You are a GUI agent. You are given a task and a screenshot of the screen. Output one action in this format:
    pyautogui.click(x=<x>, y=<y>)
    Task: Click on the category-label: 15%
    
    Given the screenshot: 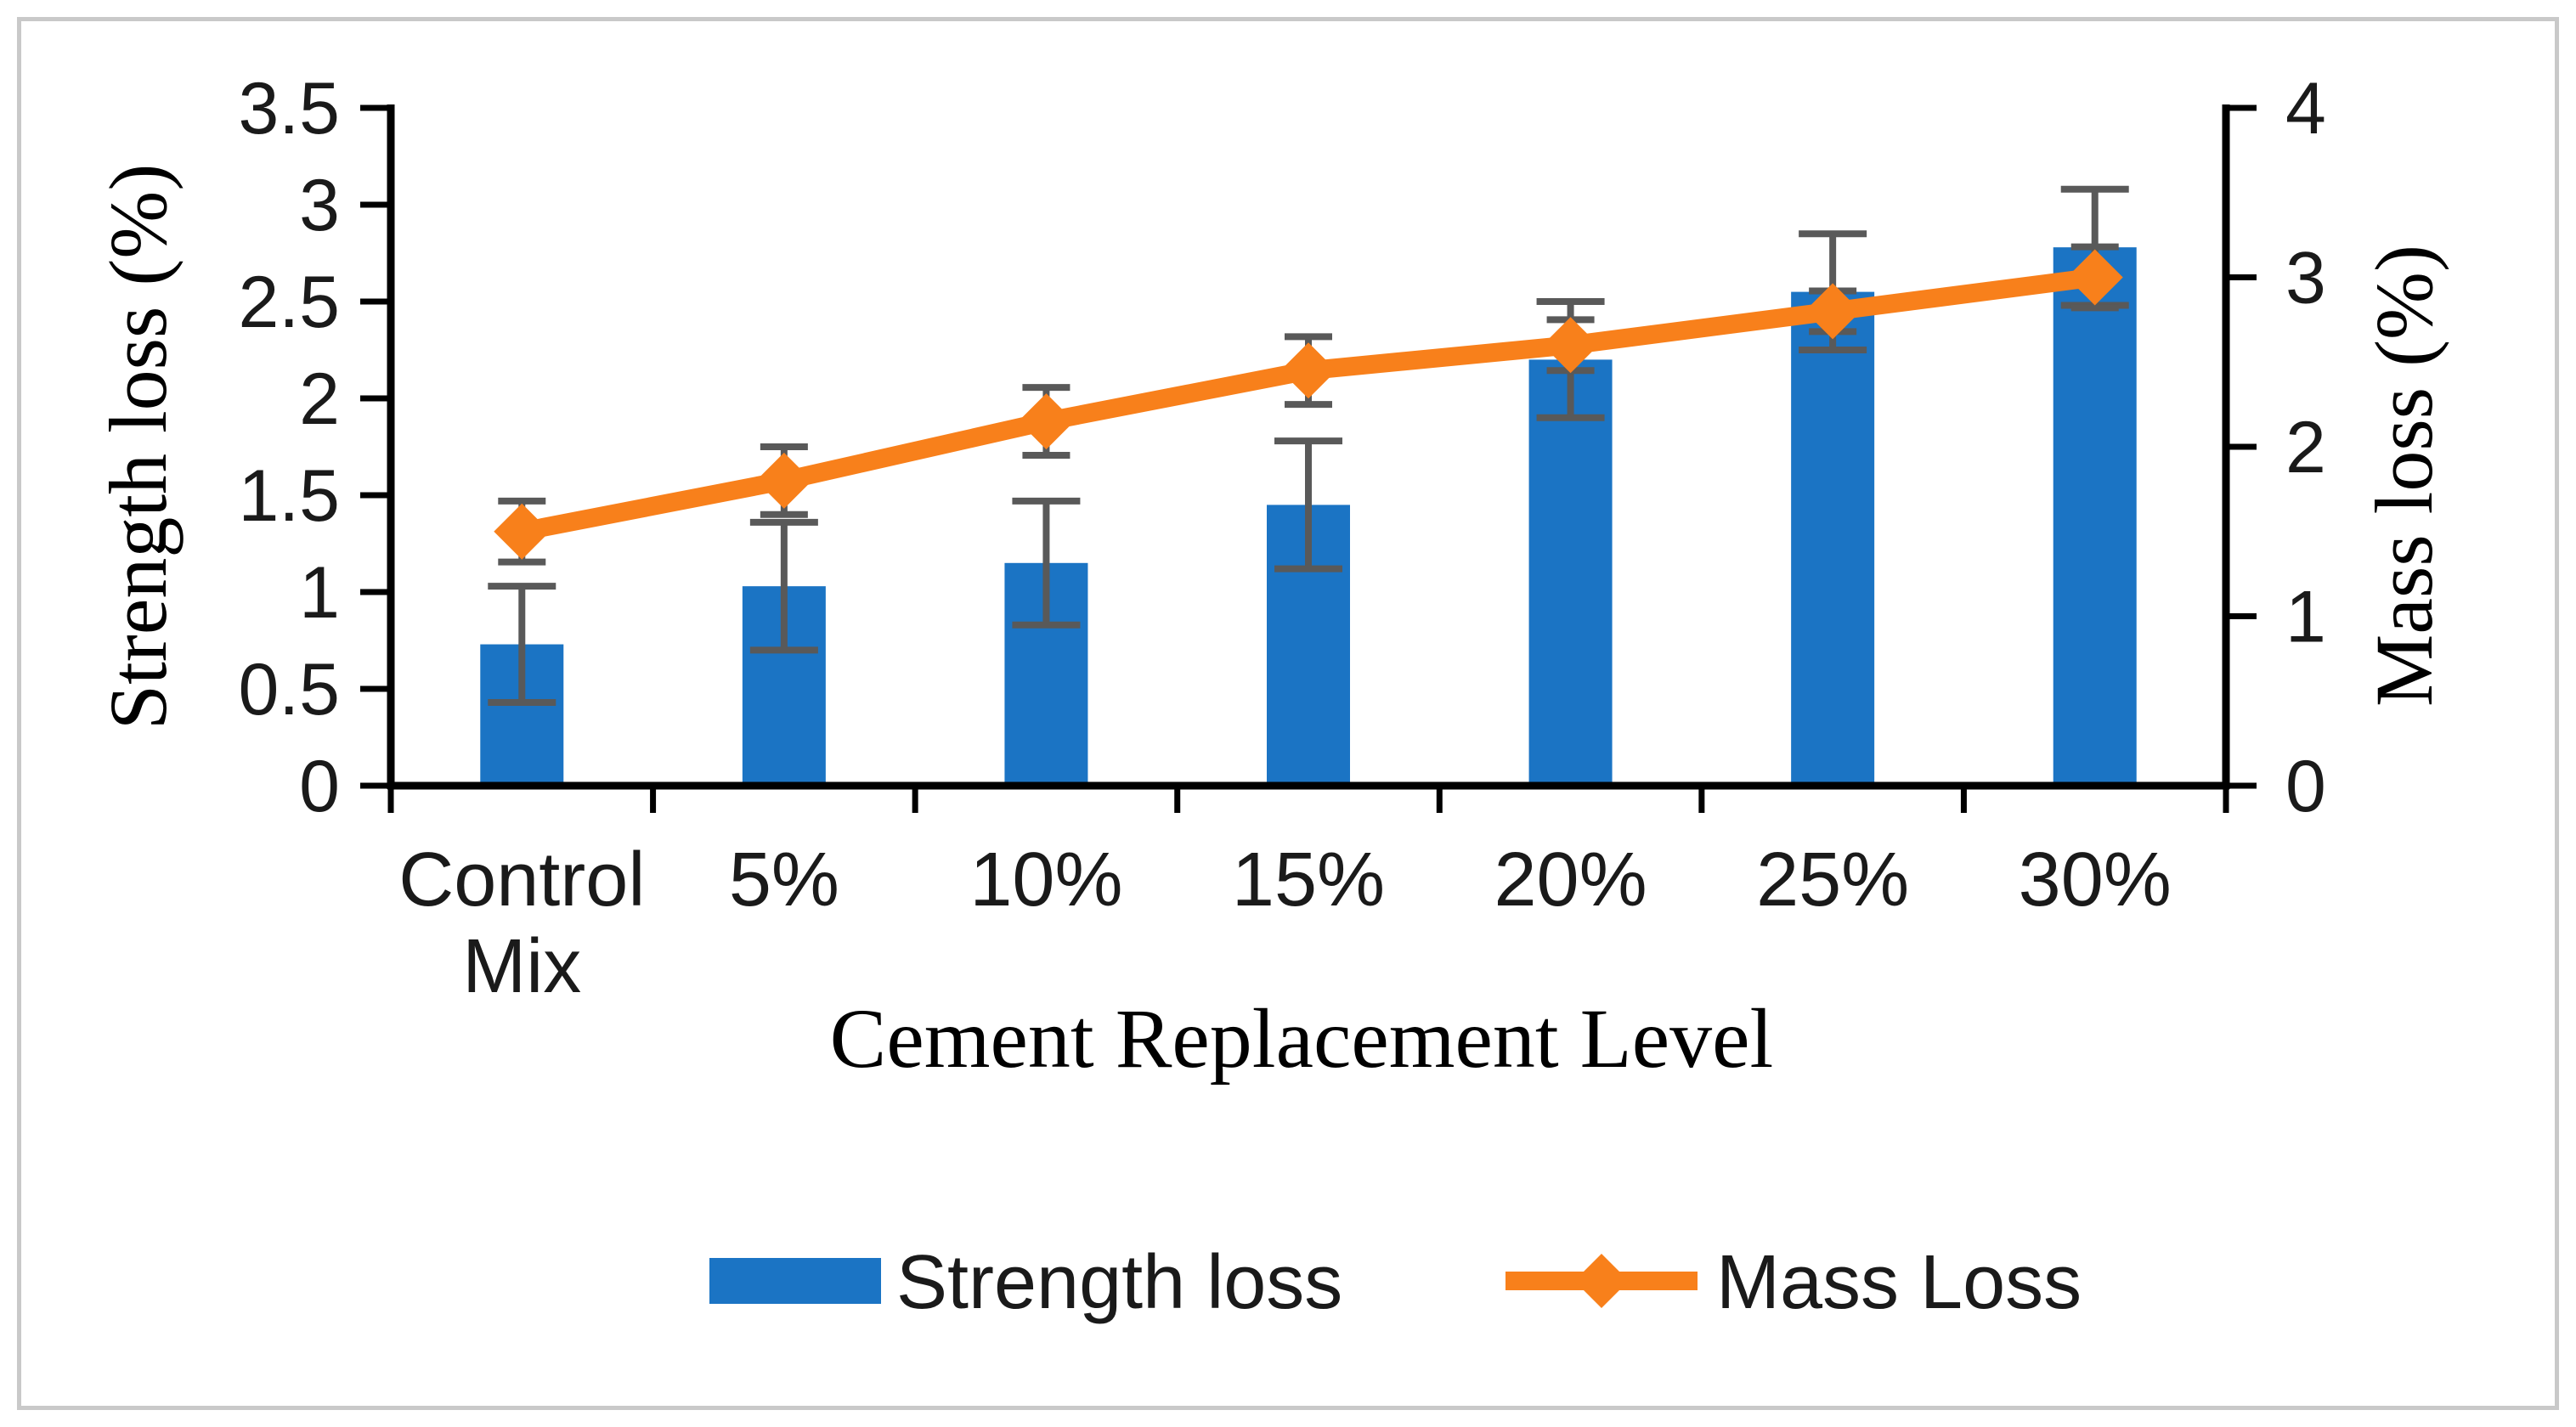 What is the action you would take?
    pyautogui.click(x=1308, y=880)
    